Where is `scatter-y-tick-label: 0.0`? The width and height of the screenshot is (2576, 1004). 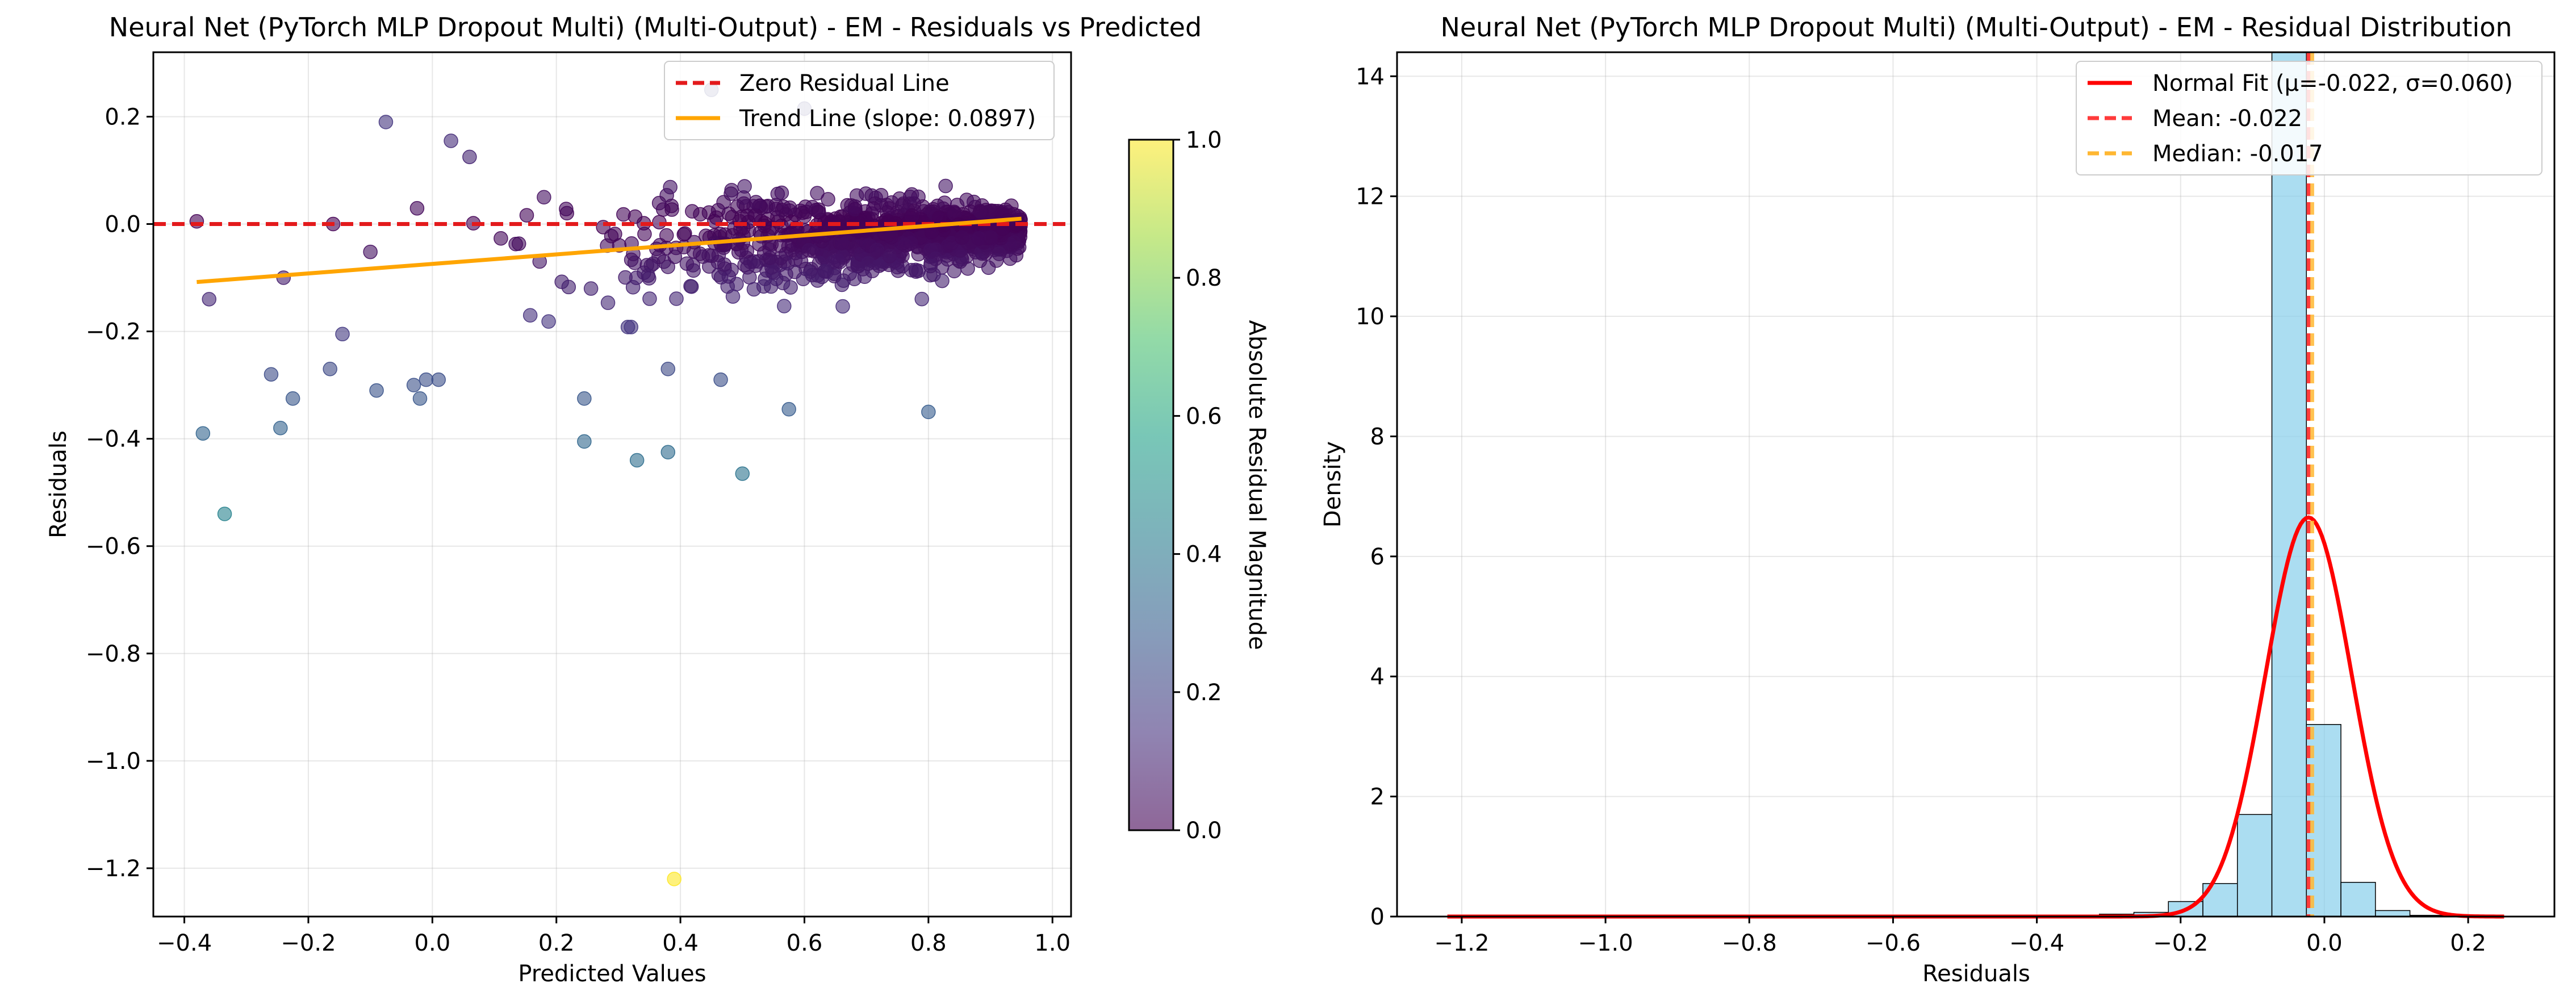 scatter-y-tick-label: 0.0 is located at coordinates (122, 225).